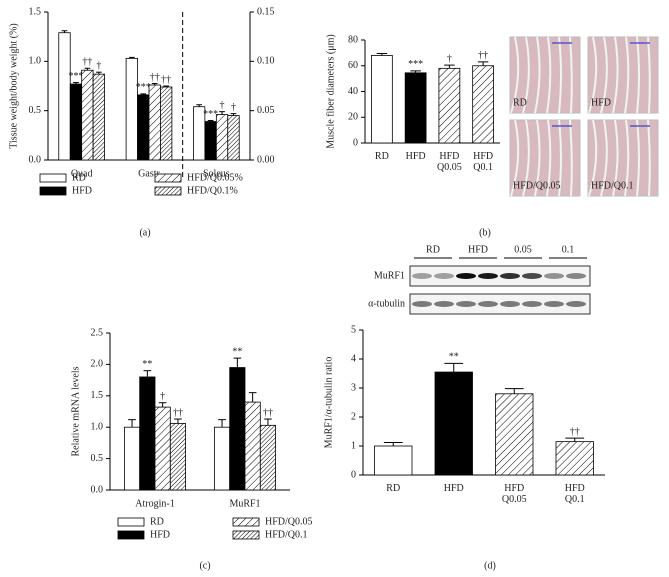 The image size is (669, 577). I want to click on significance-label: **, so click(237, 351).